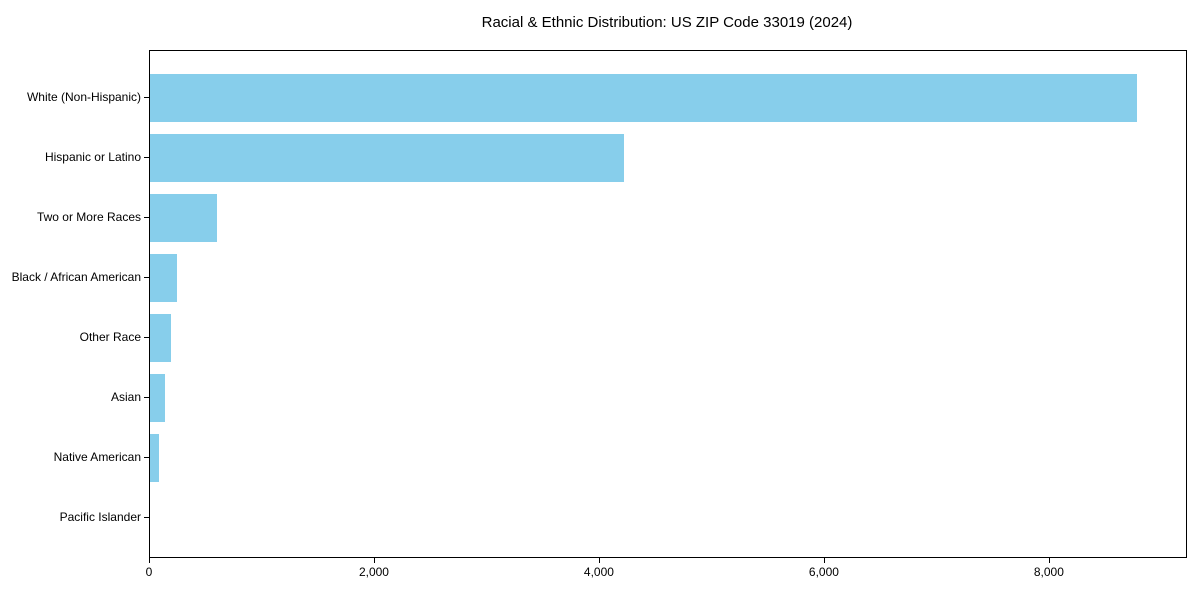  Describe the element at coordinates (149, 572) in the screenshot. I see `x-tick-label: 0` at that location.